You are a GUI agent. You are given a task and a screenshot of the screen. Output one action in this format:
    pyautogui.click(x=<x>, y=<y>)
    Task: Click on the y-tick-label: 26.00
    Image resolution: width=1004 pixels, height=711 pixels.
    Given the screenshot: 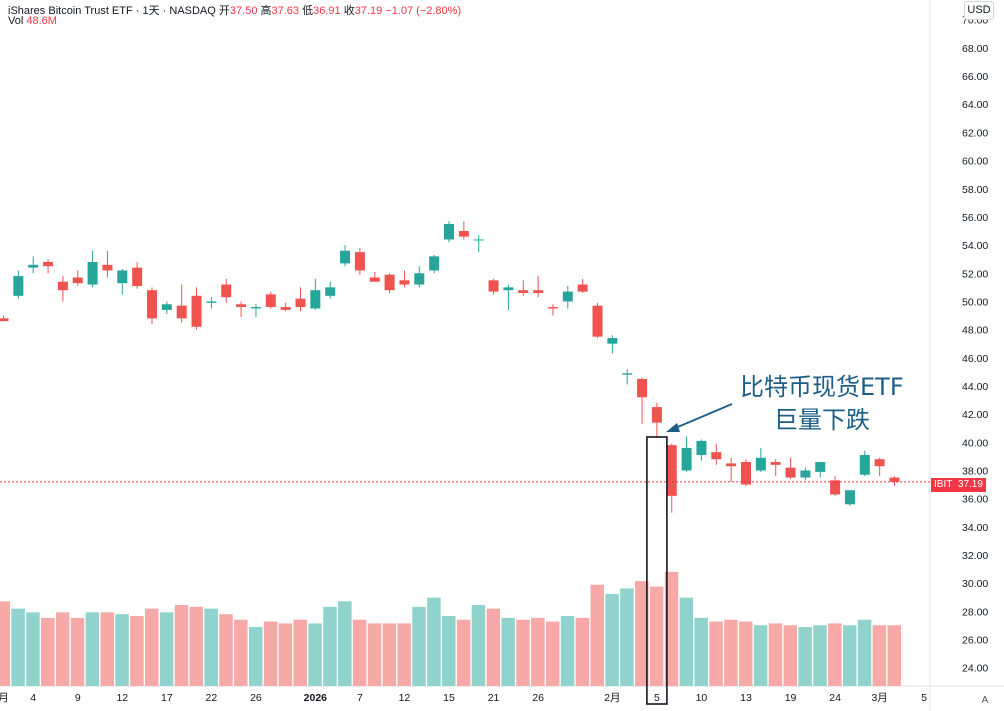 What is the action you would take?
    pyautogui.click(x=975, y=641)
    